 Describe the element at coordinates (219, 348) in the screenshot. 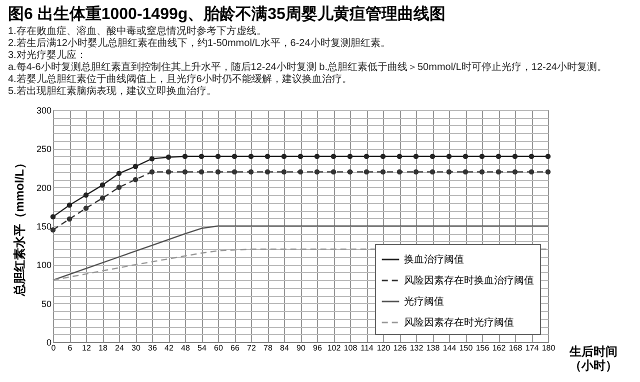

I see `x-tick-label: 60` at that location.